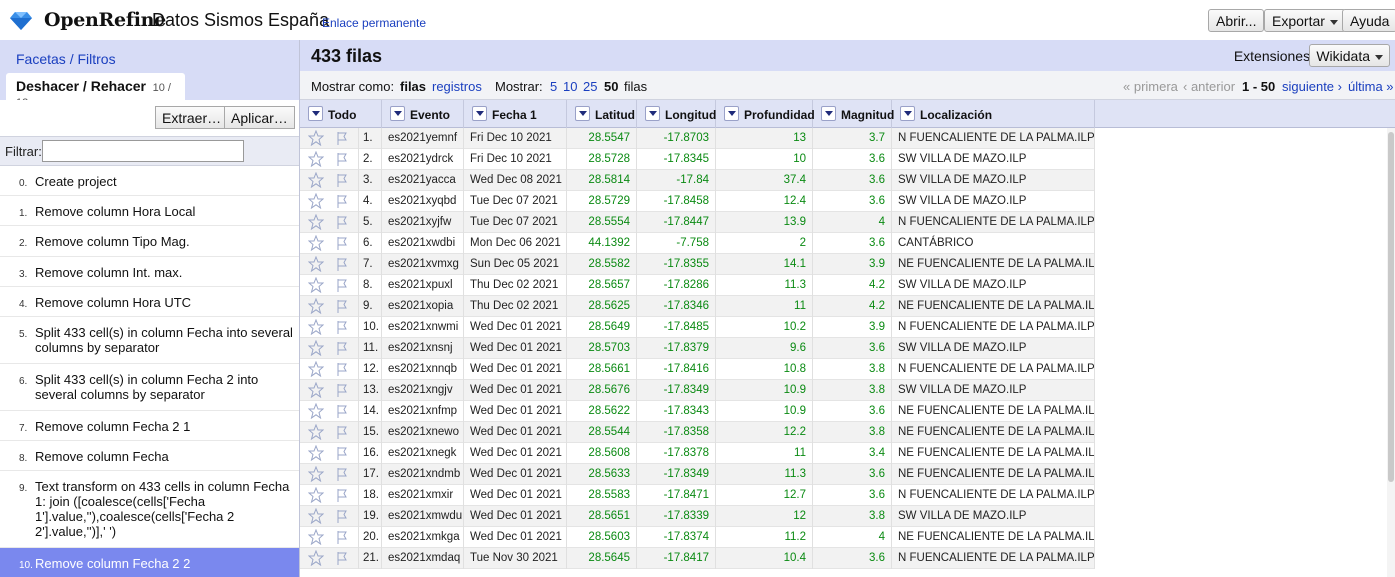 This screenshot has width=1395, height=577. I want to click on cell-evento: es2021xopia, so click(423, 306).